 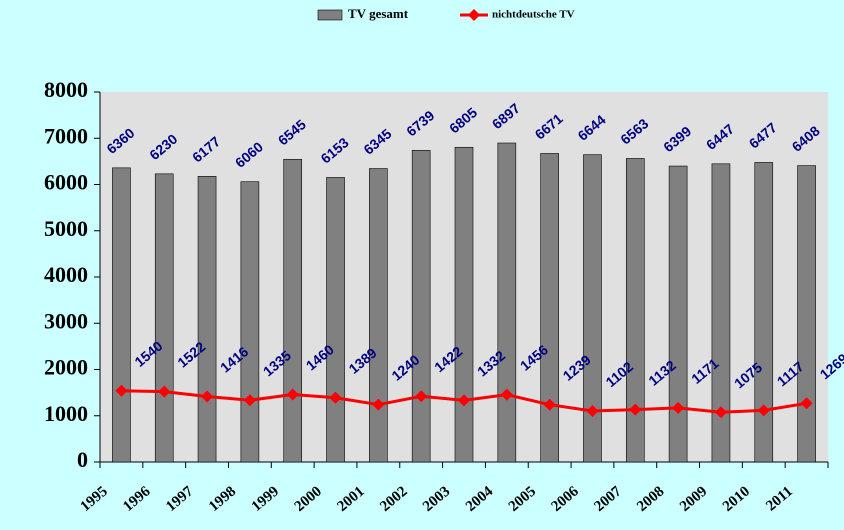 I want to click on x-tick-label: 2009, so click(x=693, y=499).